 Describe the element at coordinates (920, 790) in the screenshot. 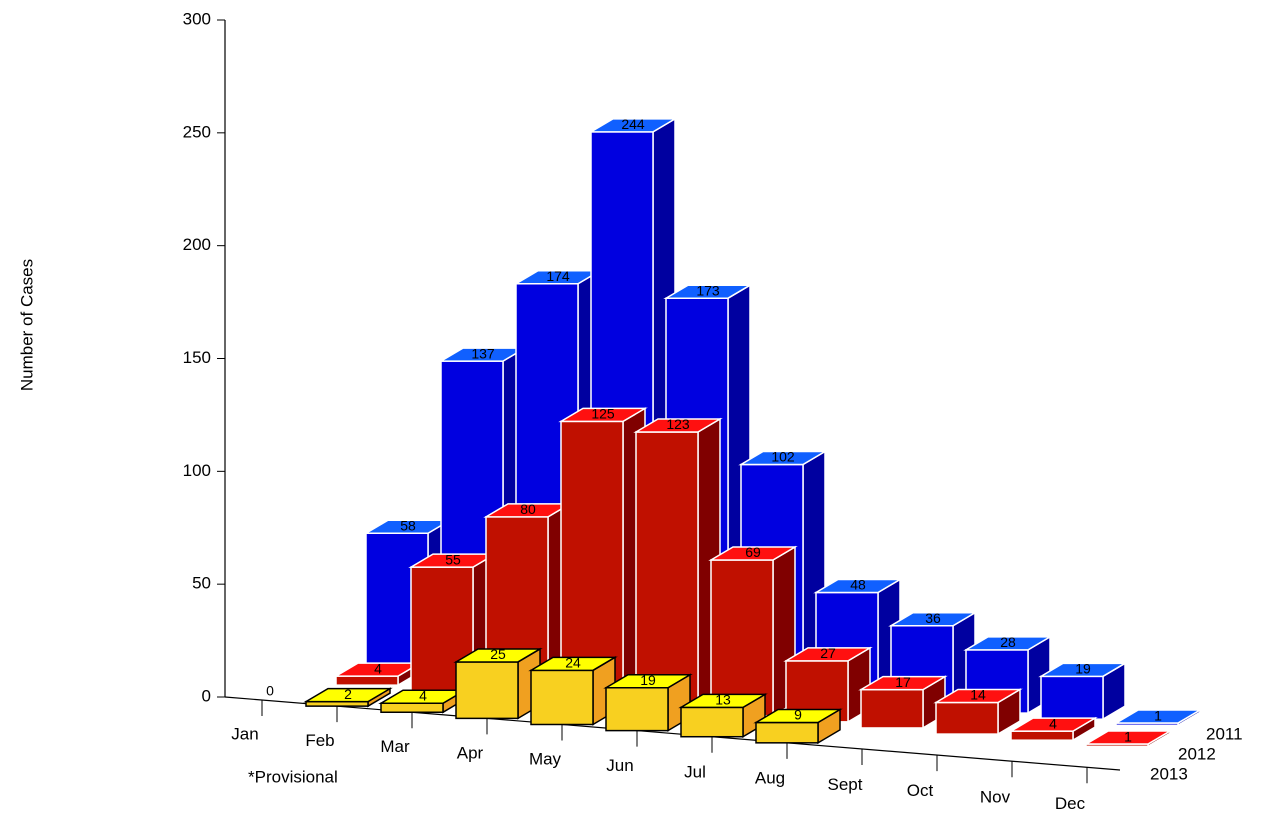

I see `x-tick-label: Oct` at that location.